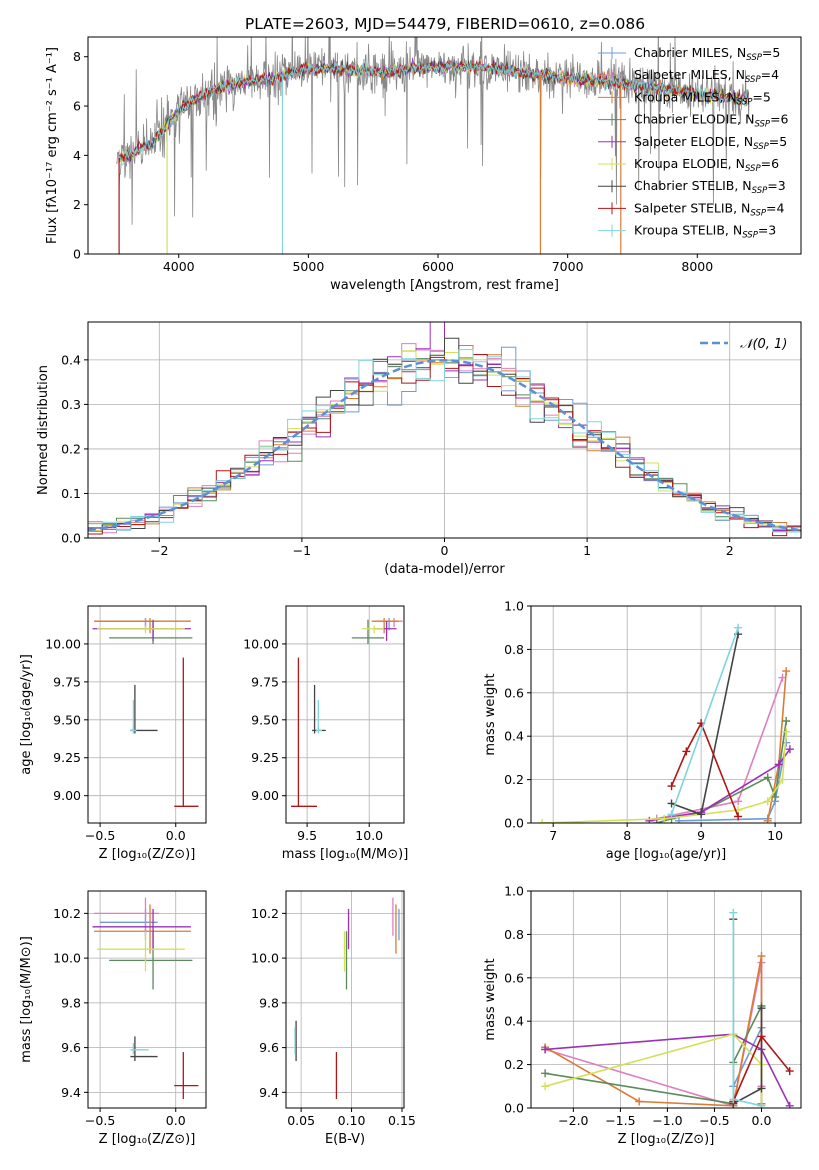  I want to click on y-tick-label: 9.75, so click(265, 681).